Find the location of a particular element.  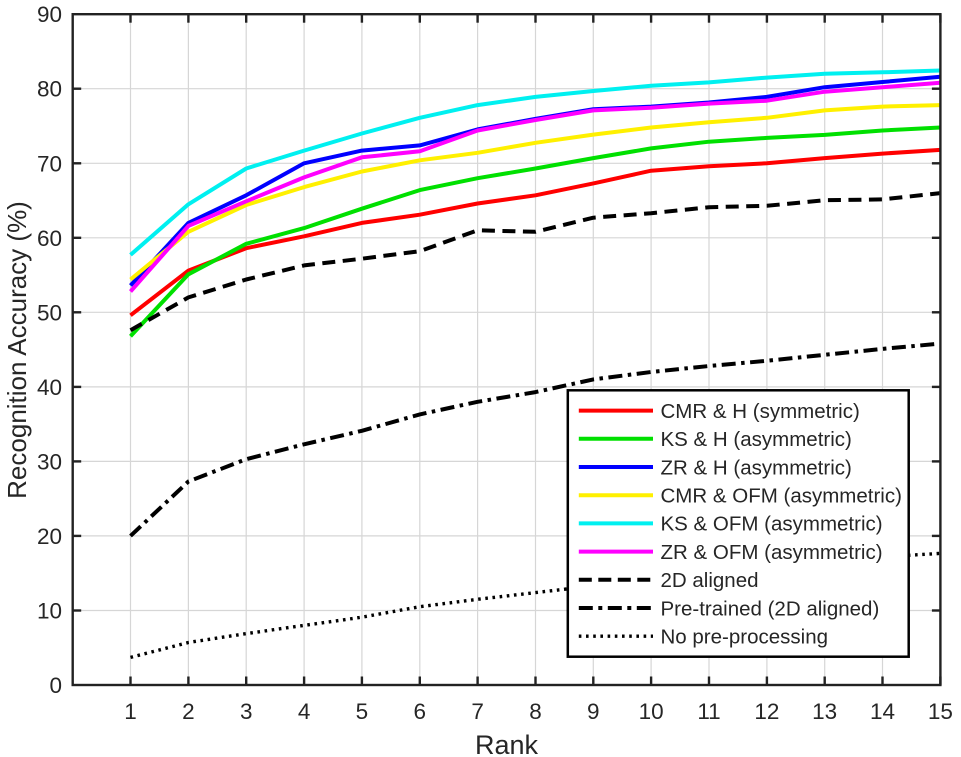

svg-text: 2D aligned is located at coordinates (710, 580).